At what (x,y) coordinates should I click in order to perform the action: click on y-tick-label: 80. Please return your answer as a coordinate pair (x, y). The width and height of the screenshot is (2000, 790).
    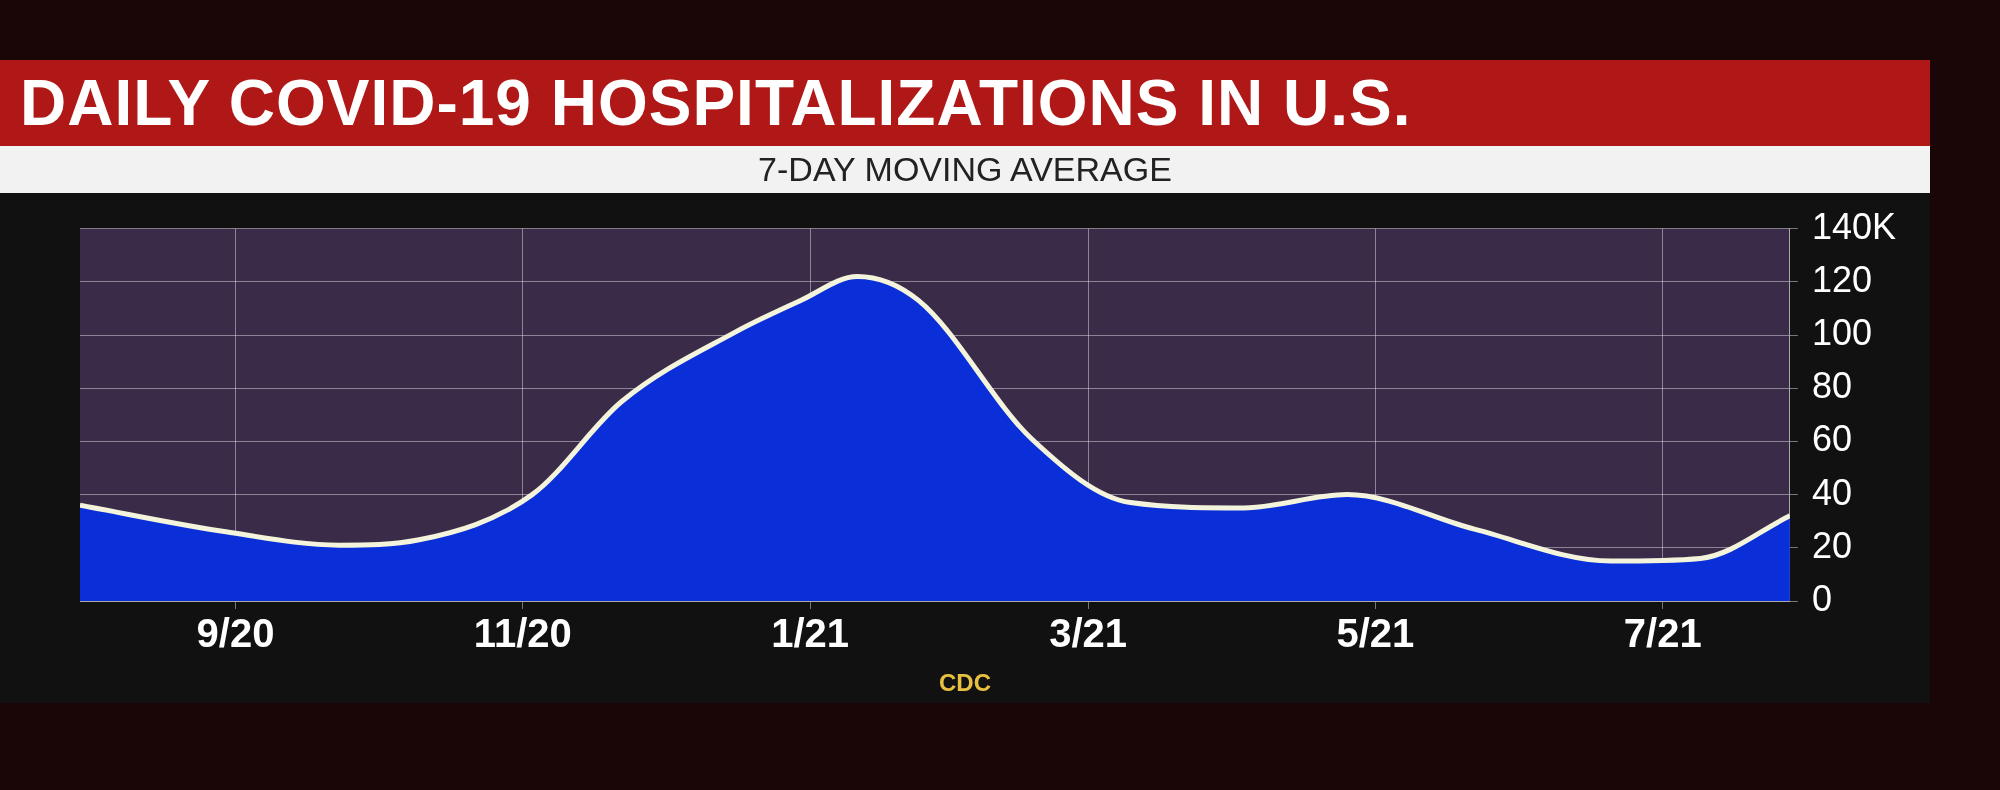
    Looking at the image, I should click on (1831, 386).